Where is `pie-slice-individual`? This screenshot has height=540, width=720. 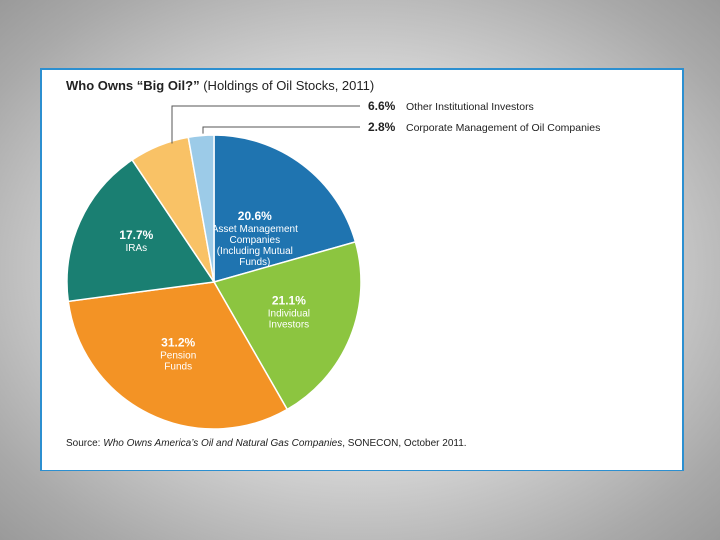 pie-slice-individual is located at coordinates (287, 325).